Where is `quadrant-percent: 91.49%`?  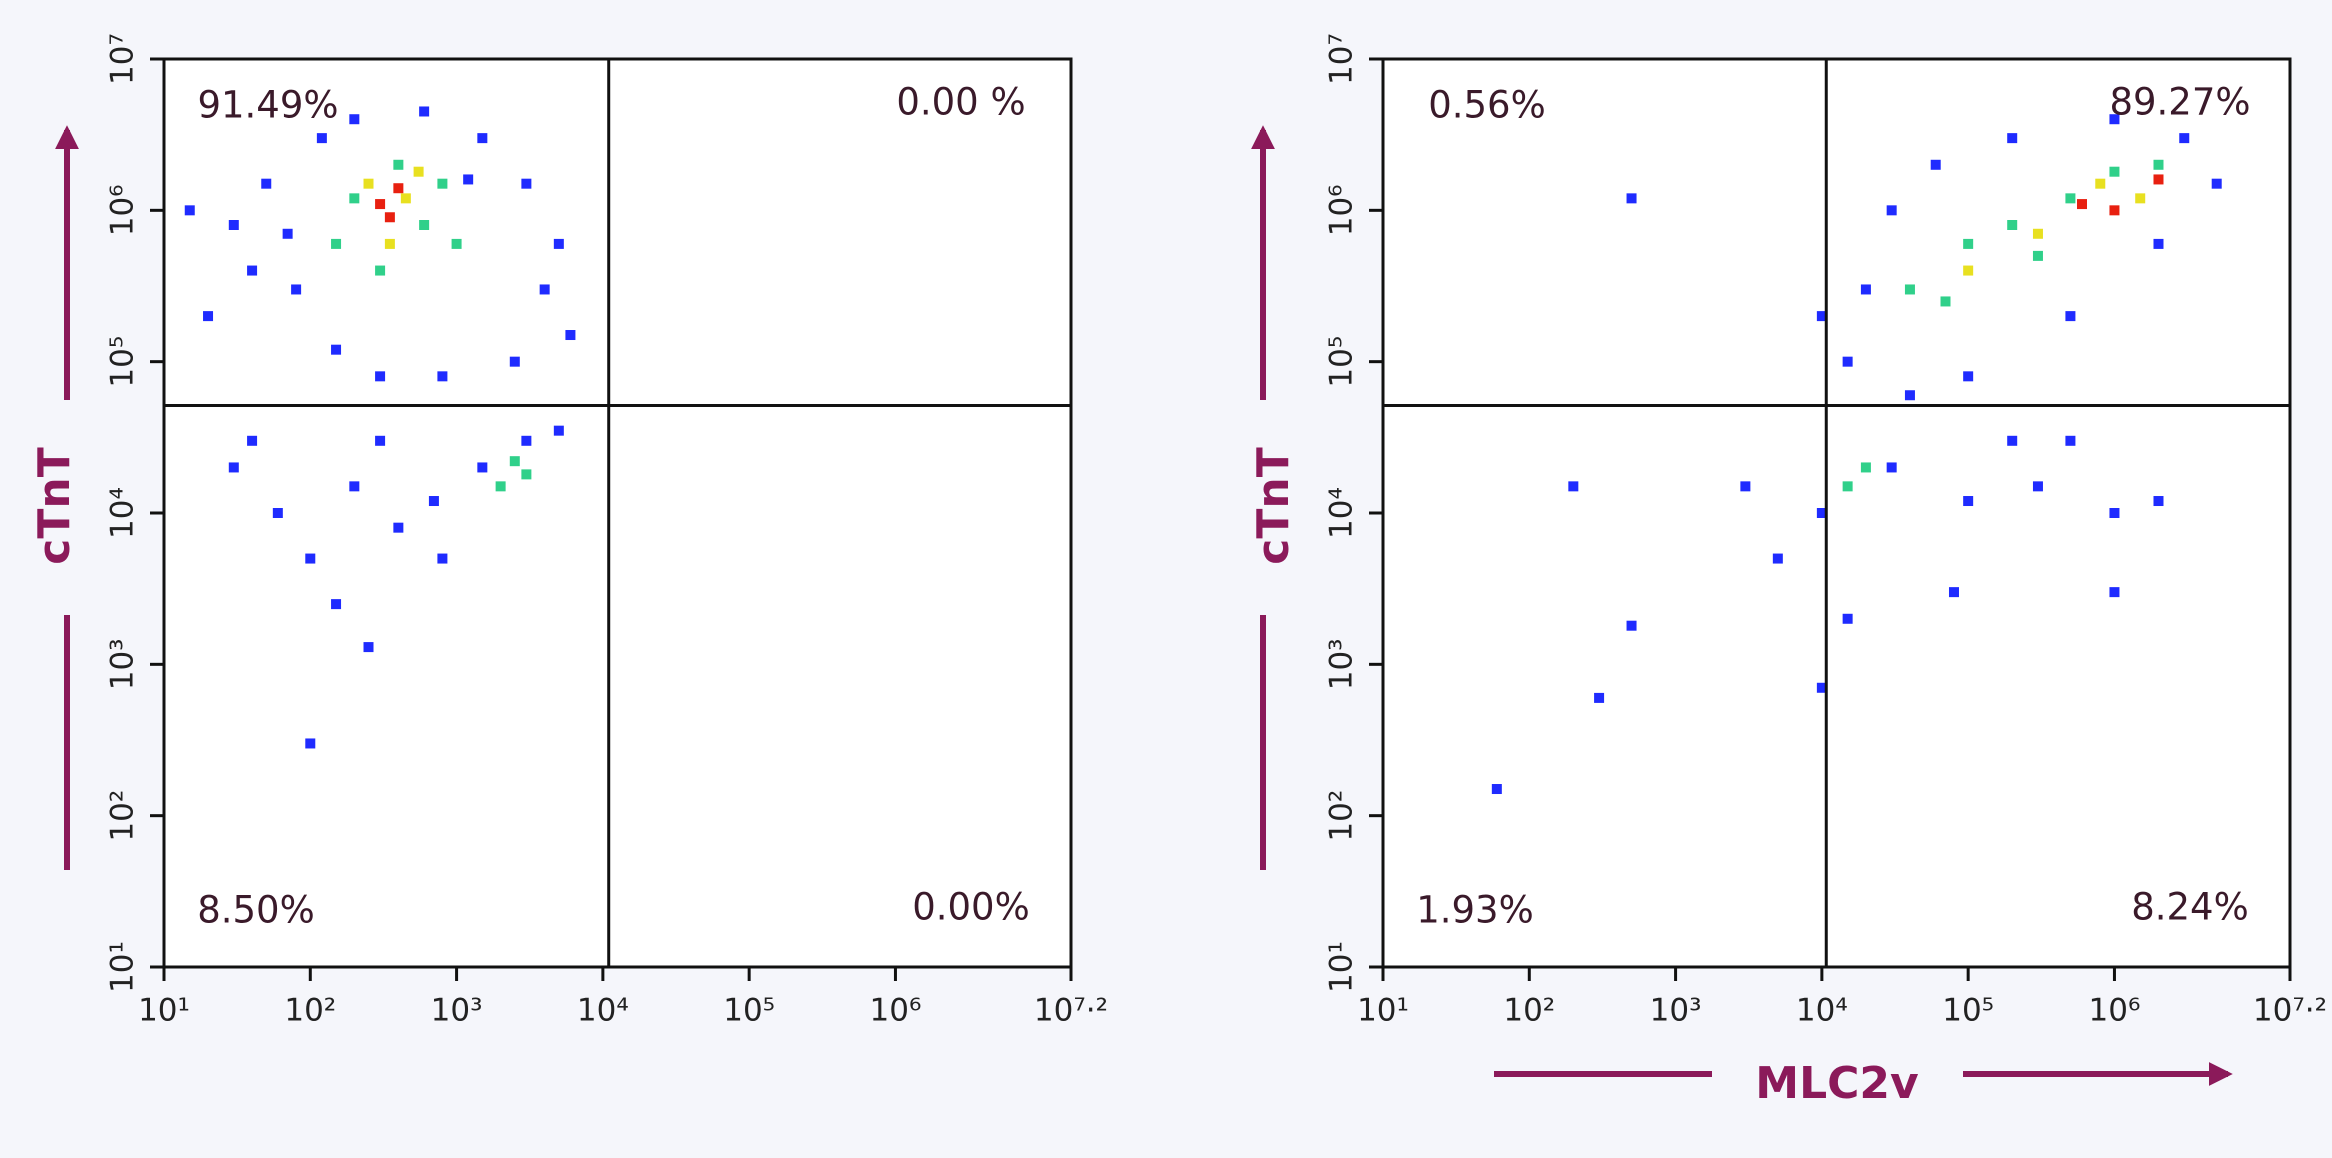
quadrant-percent: 91.49% is located at coordinates (267, 105).